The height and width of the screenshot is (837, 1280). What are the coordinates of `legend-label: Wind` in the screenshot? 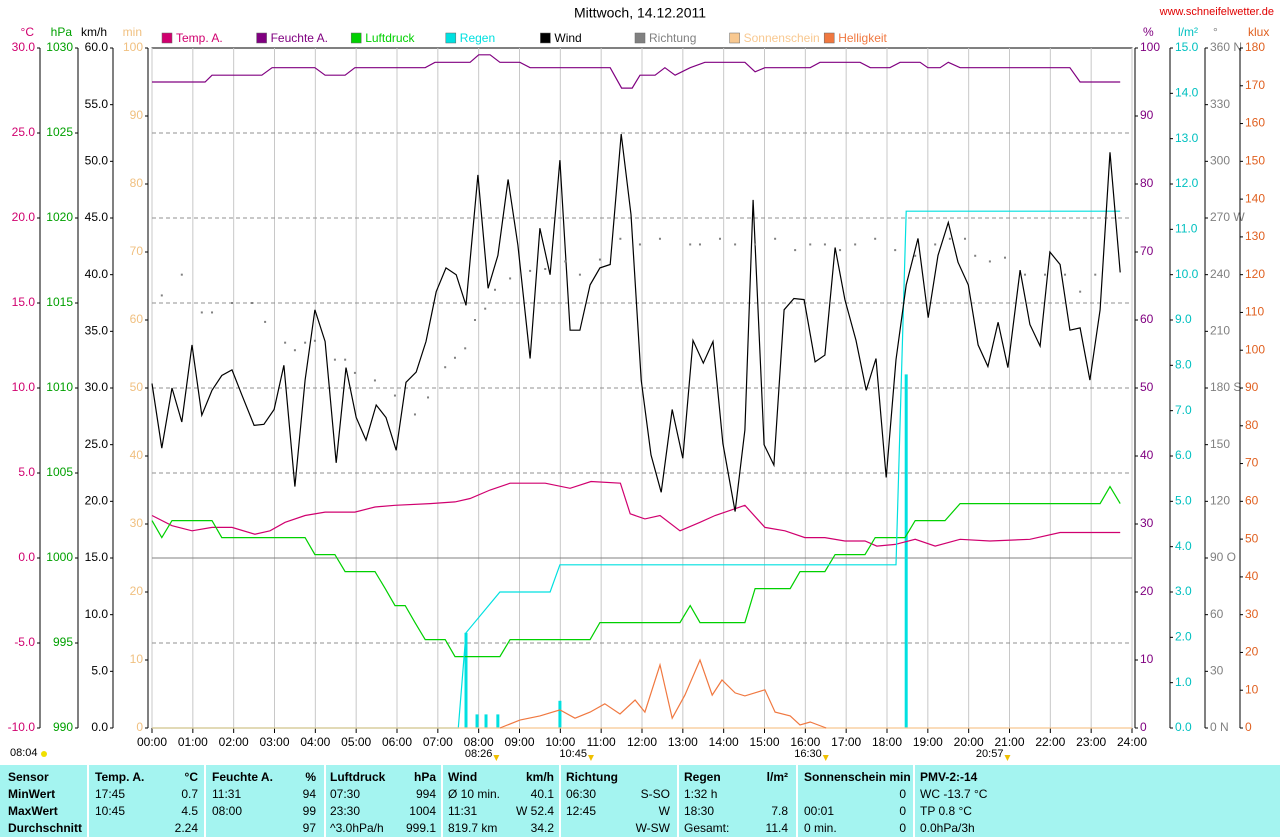 It's located at (567, 38).